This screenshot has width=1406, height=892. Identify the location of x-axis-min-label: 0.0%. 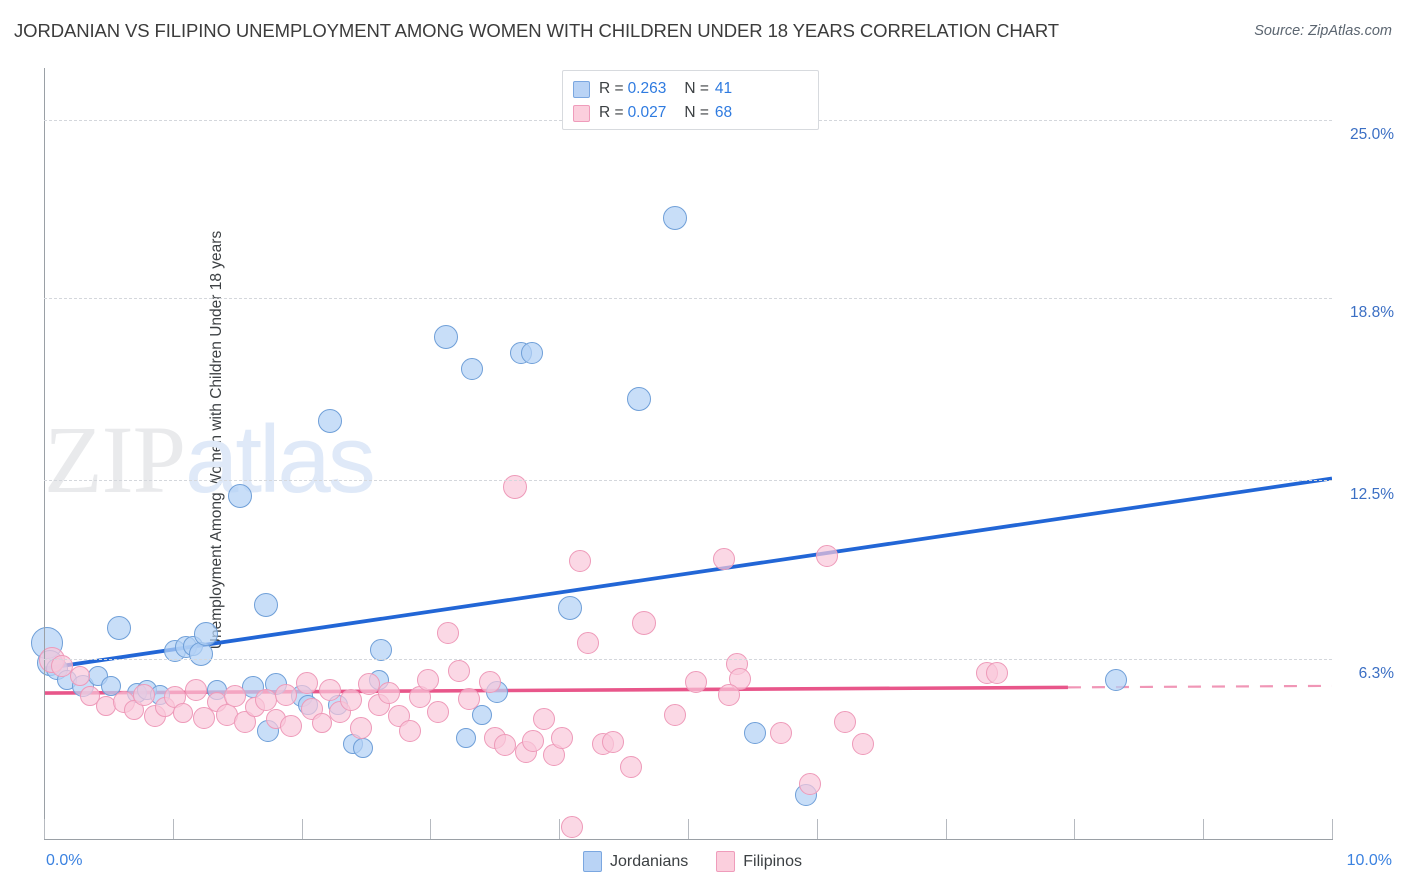
(64, 860).